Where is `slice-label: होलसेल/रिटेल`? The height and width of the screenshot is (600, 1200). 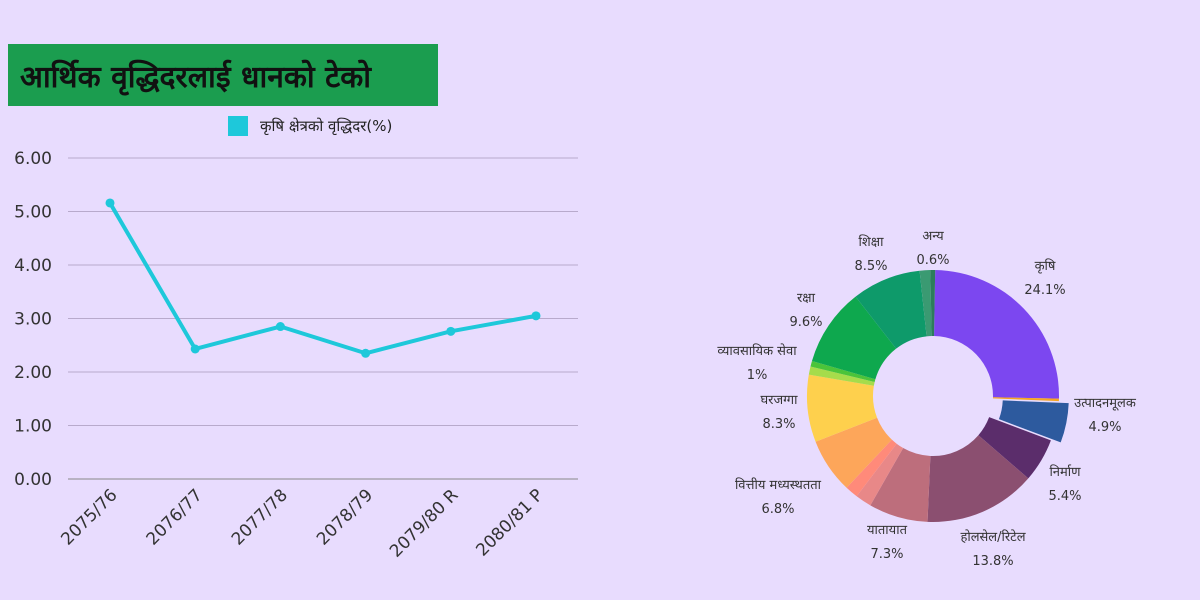
slice-label: होलसेल/रिटेल is located at coordinates (992, 537).